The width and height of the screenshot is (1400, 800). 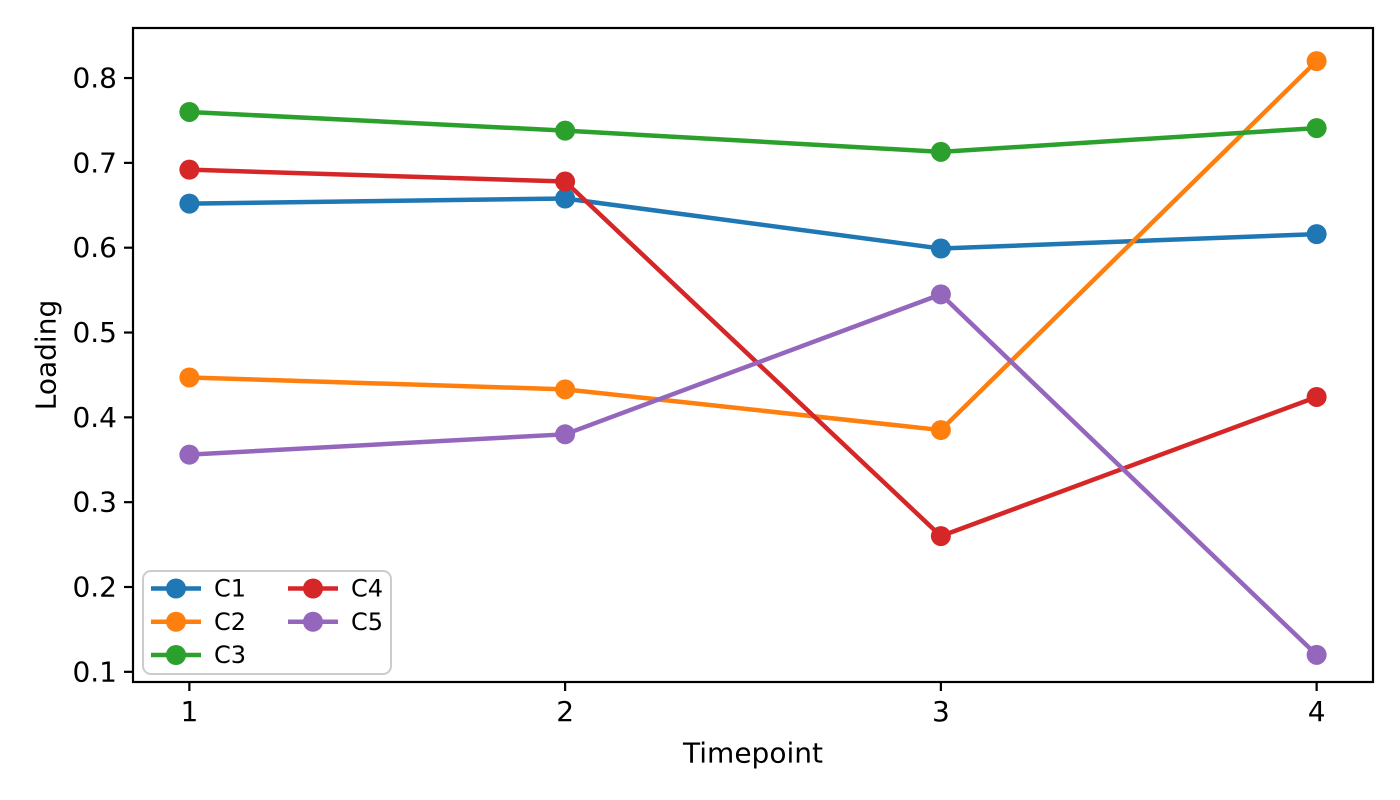 What do you see at coordinates (367, 622) in the screenshot?
I see `legend-c5-label: C5` at bounding box center [367, 622].